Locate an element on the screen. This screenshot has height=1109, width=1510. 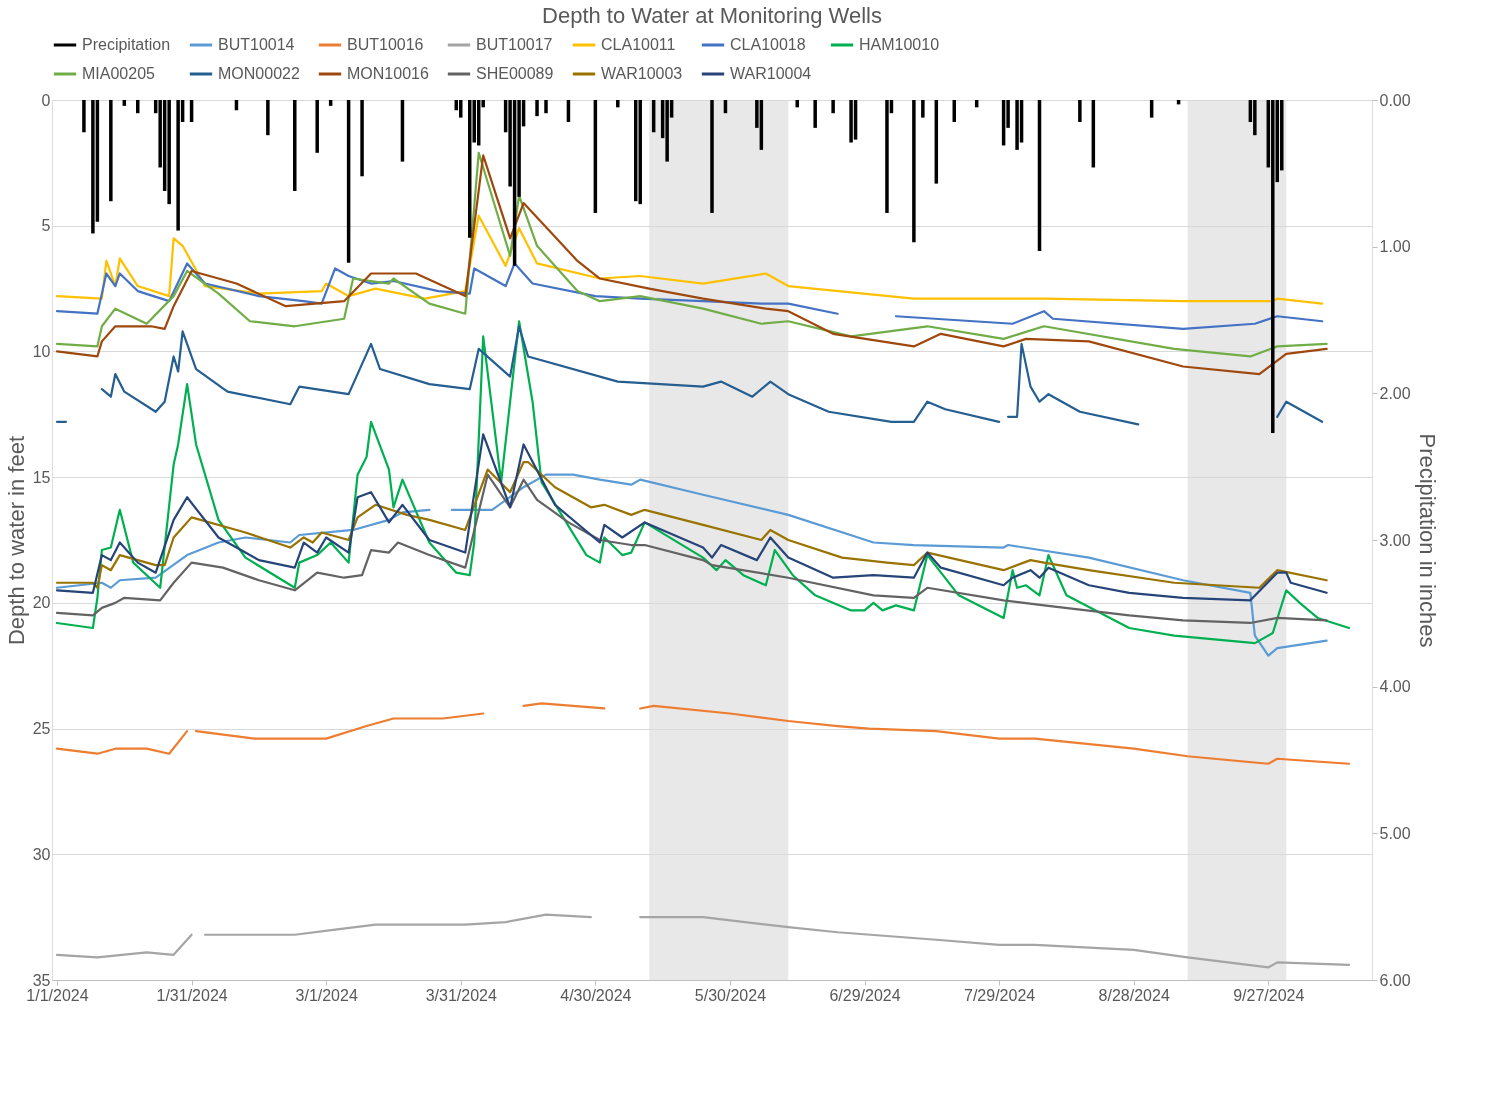
legend-label: BUT10016 is located at coordinates (385, 44).